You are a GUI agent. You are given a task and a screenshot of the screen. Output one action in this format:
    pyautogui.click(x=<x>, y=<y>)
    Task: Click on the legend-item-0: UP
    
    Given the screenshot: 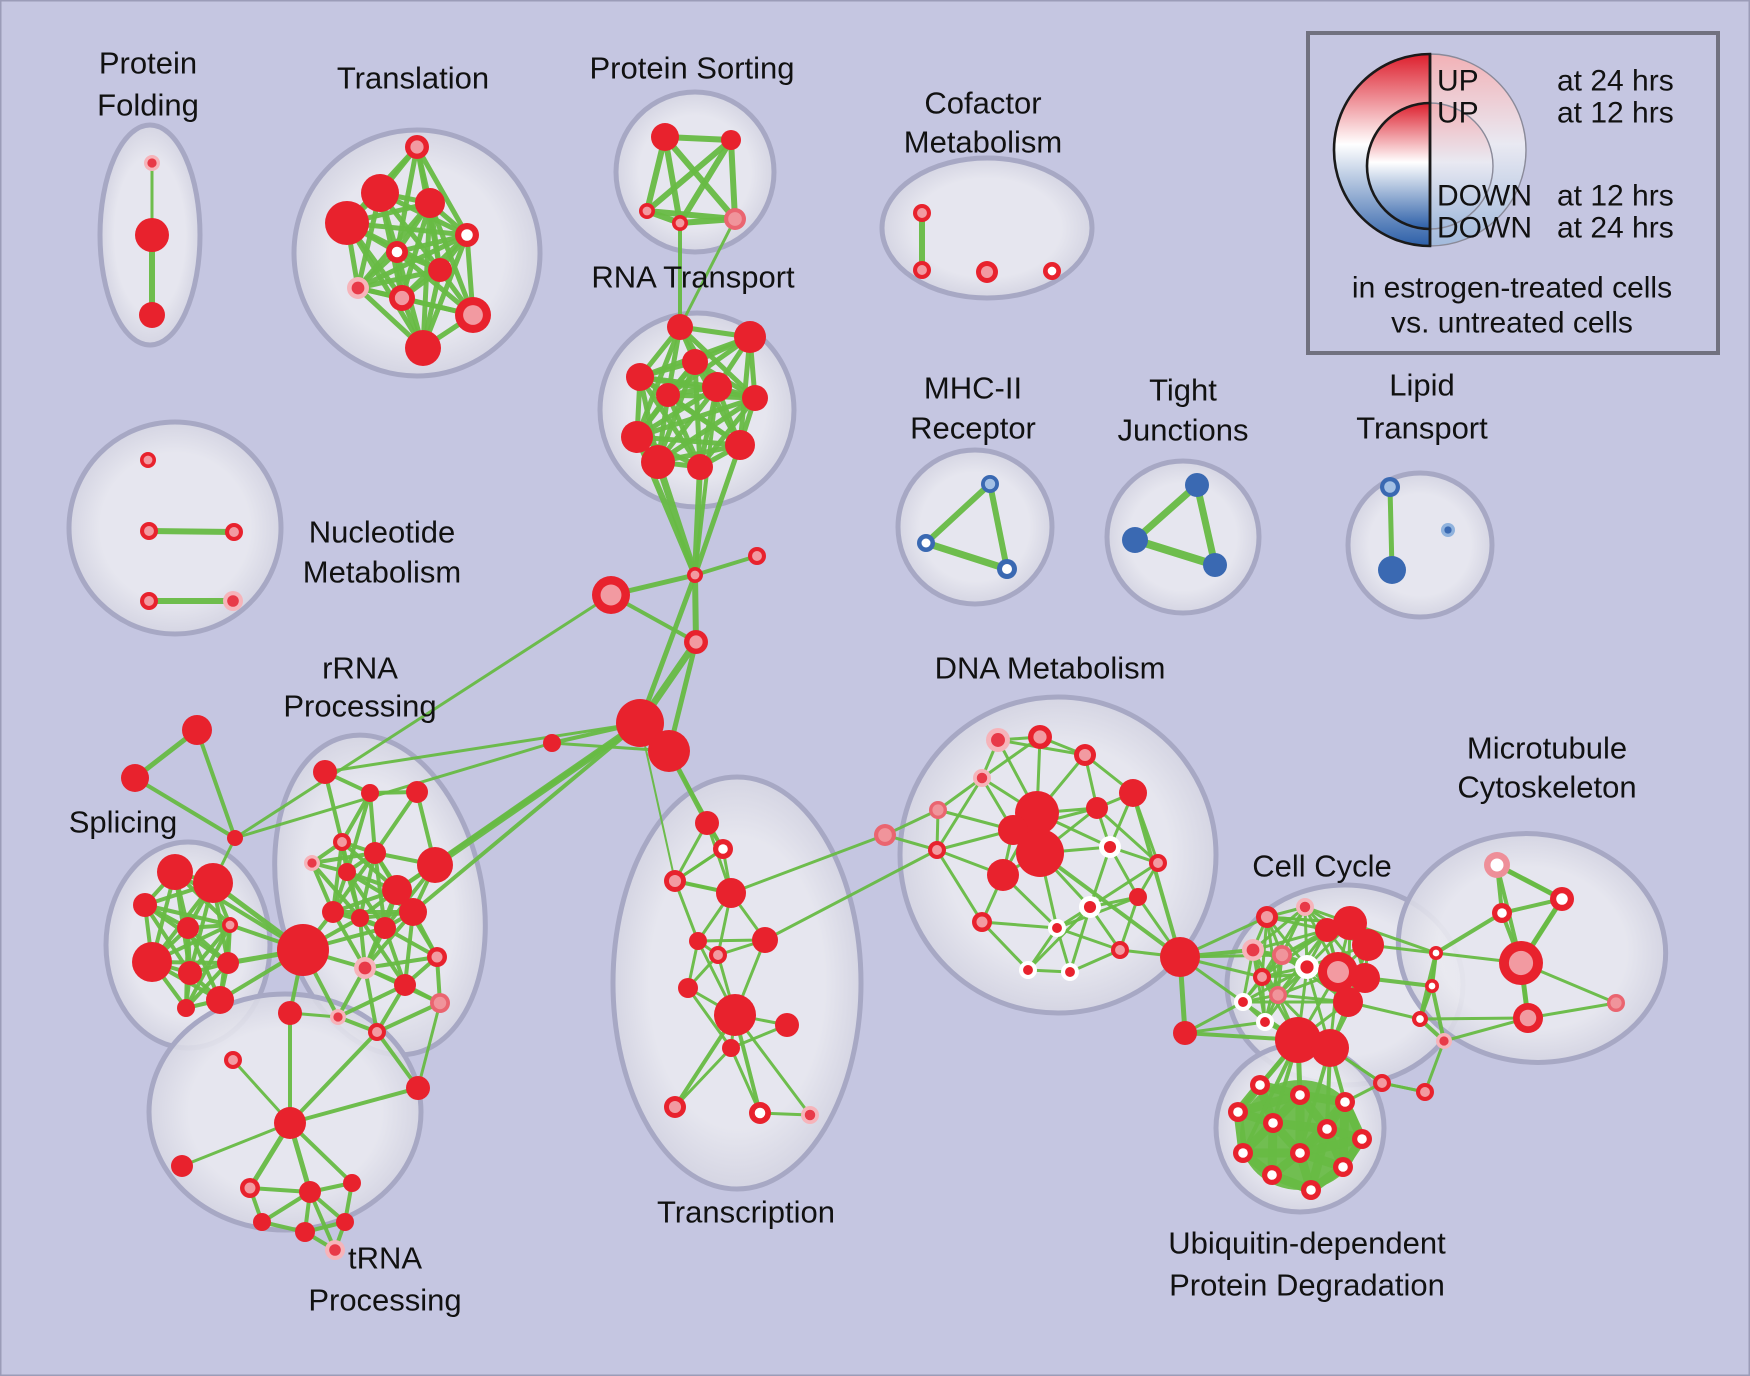 What is the action you would take?
    pyautogui.click(x=1458, y=81)
    